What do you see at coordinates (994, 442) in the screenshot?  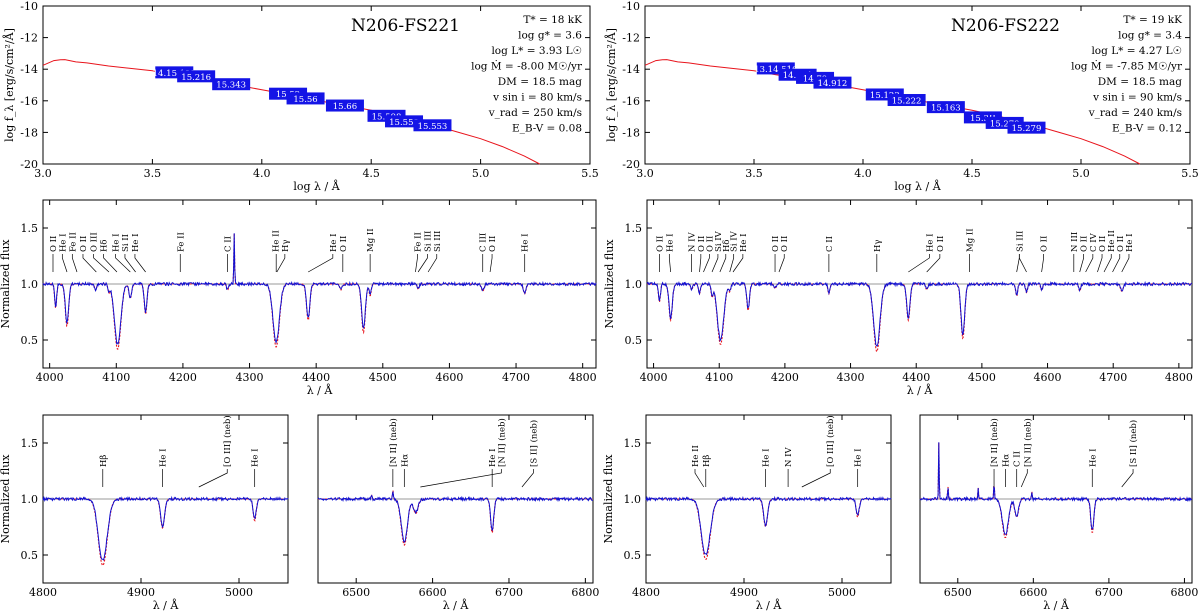 I see `ha2-line-label: [N II] (neb)` at bounding box center [994, 442].